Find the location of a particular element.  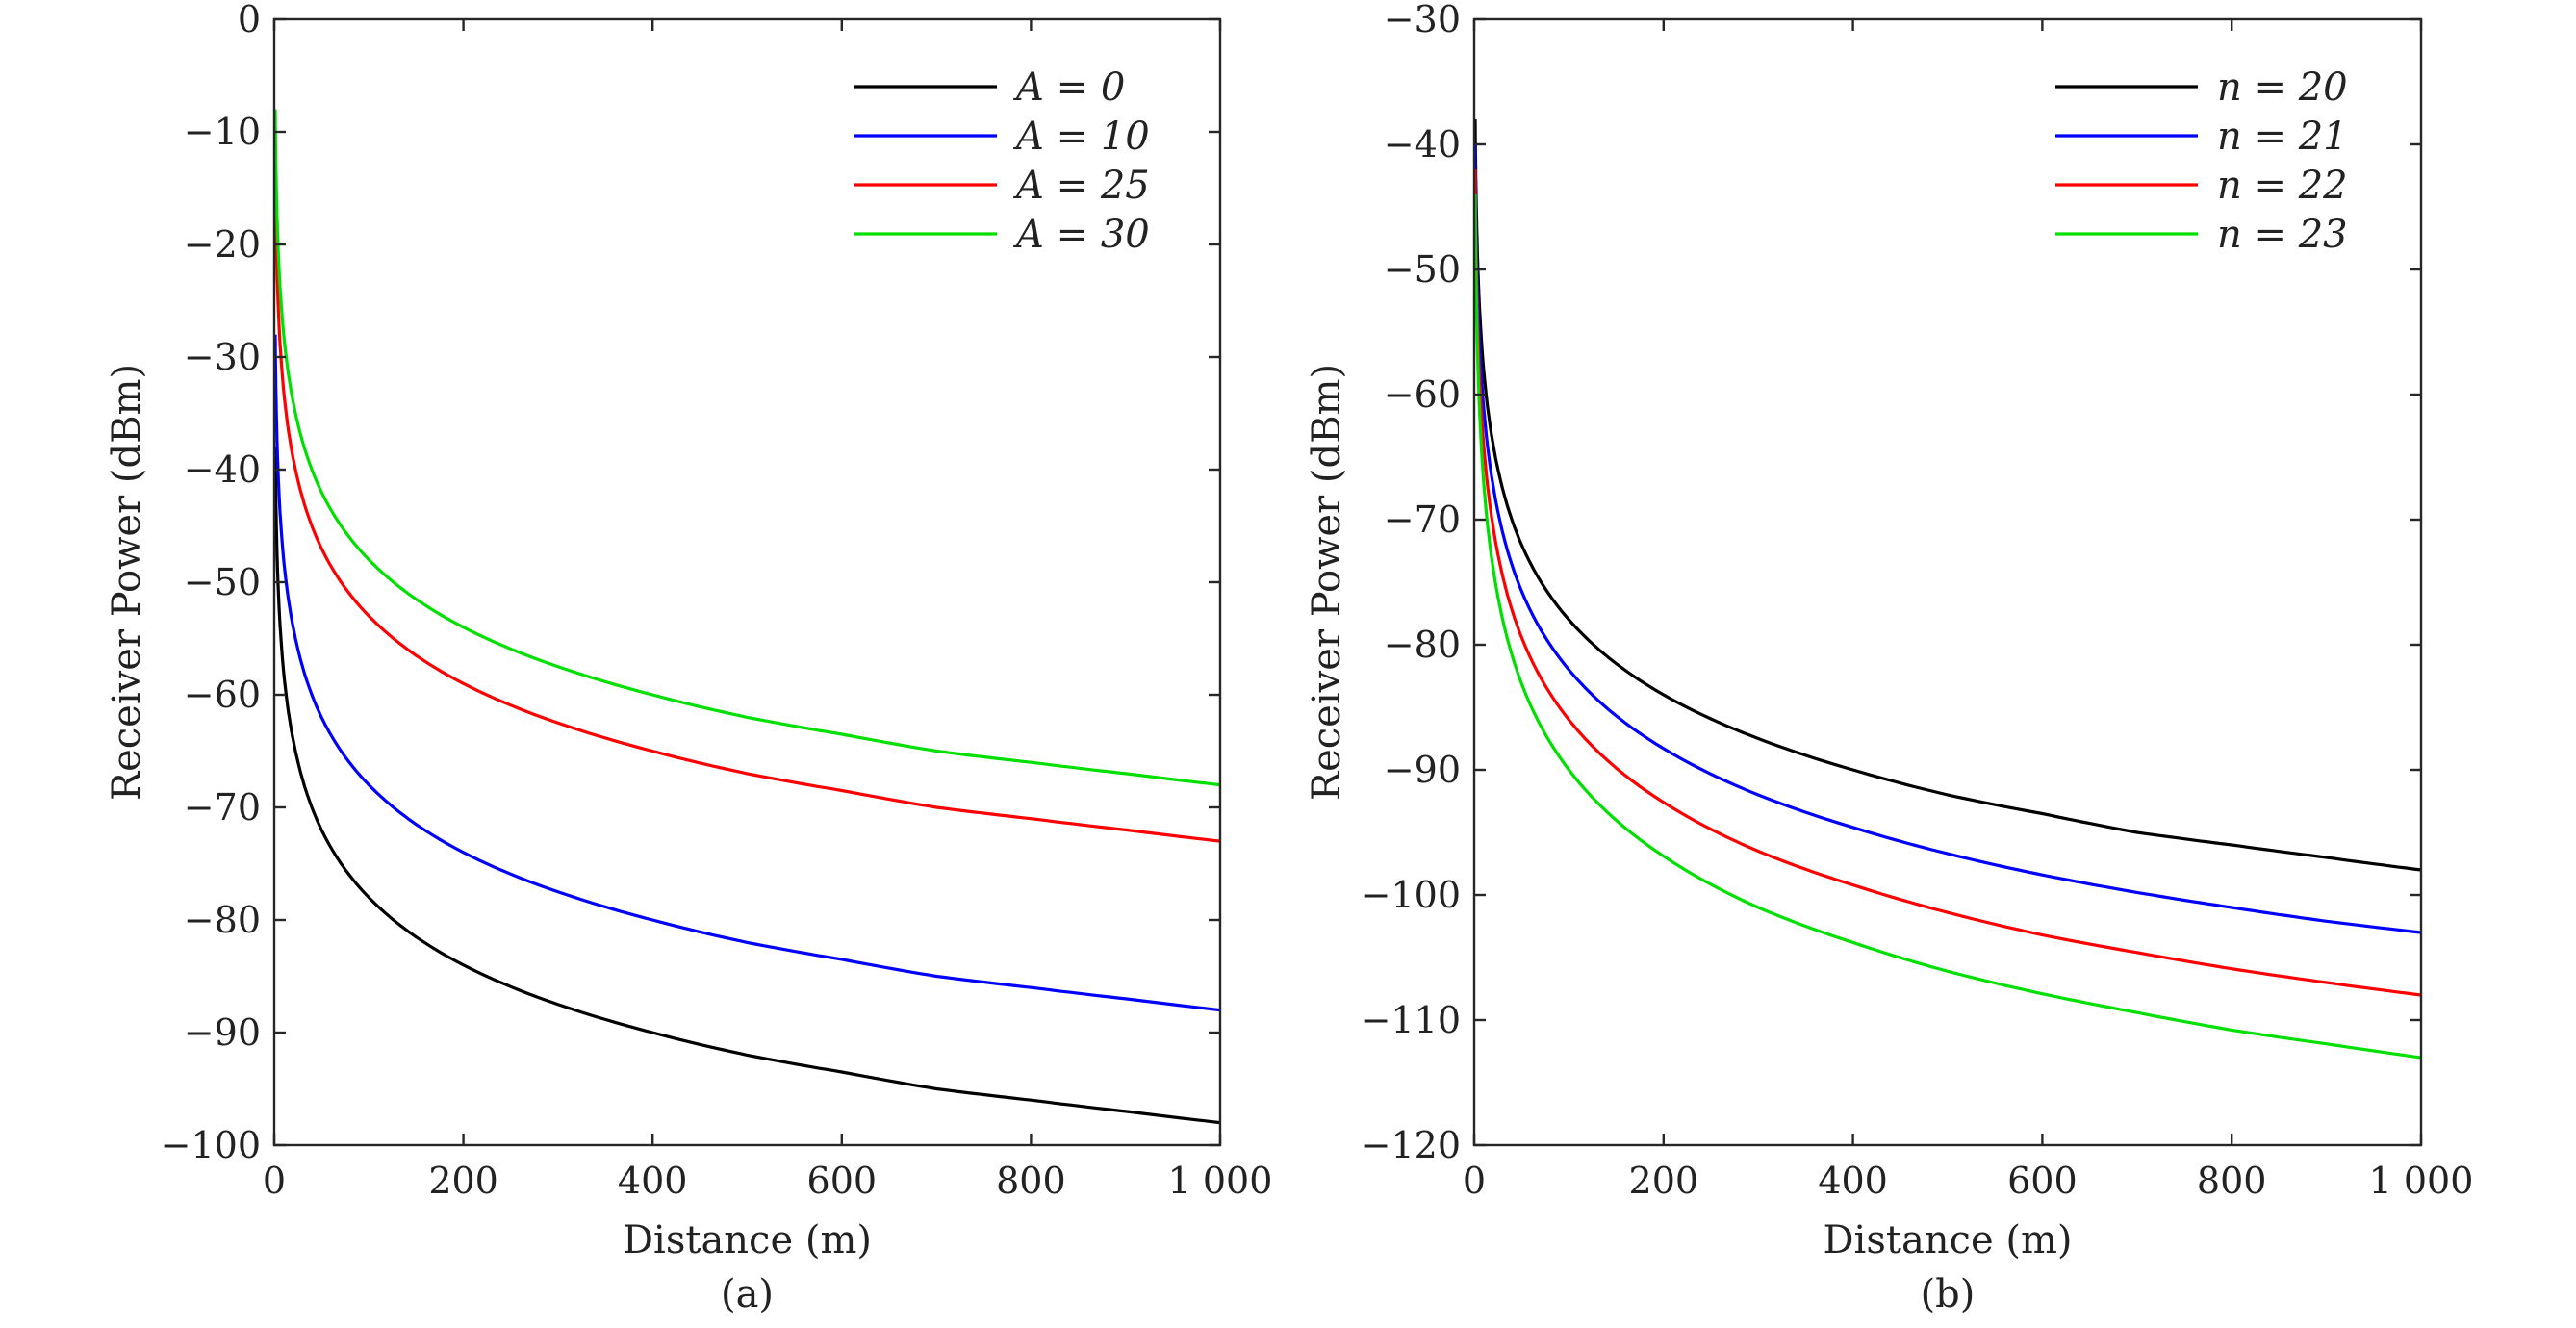

legend: n = 20 n = 21 n = 22 n = 23 is located at coordinates (2201, 161).